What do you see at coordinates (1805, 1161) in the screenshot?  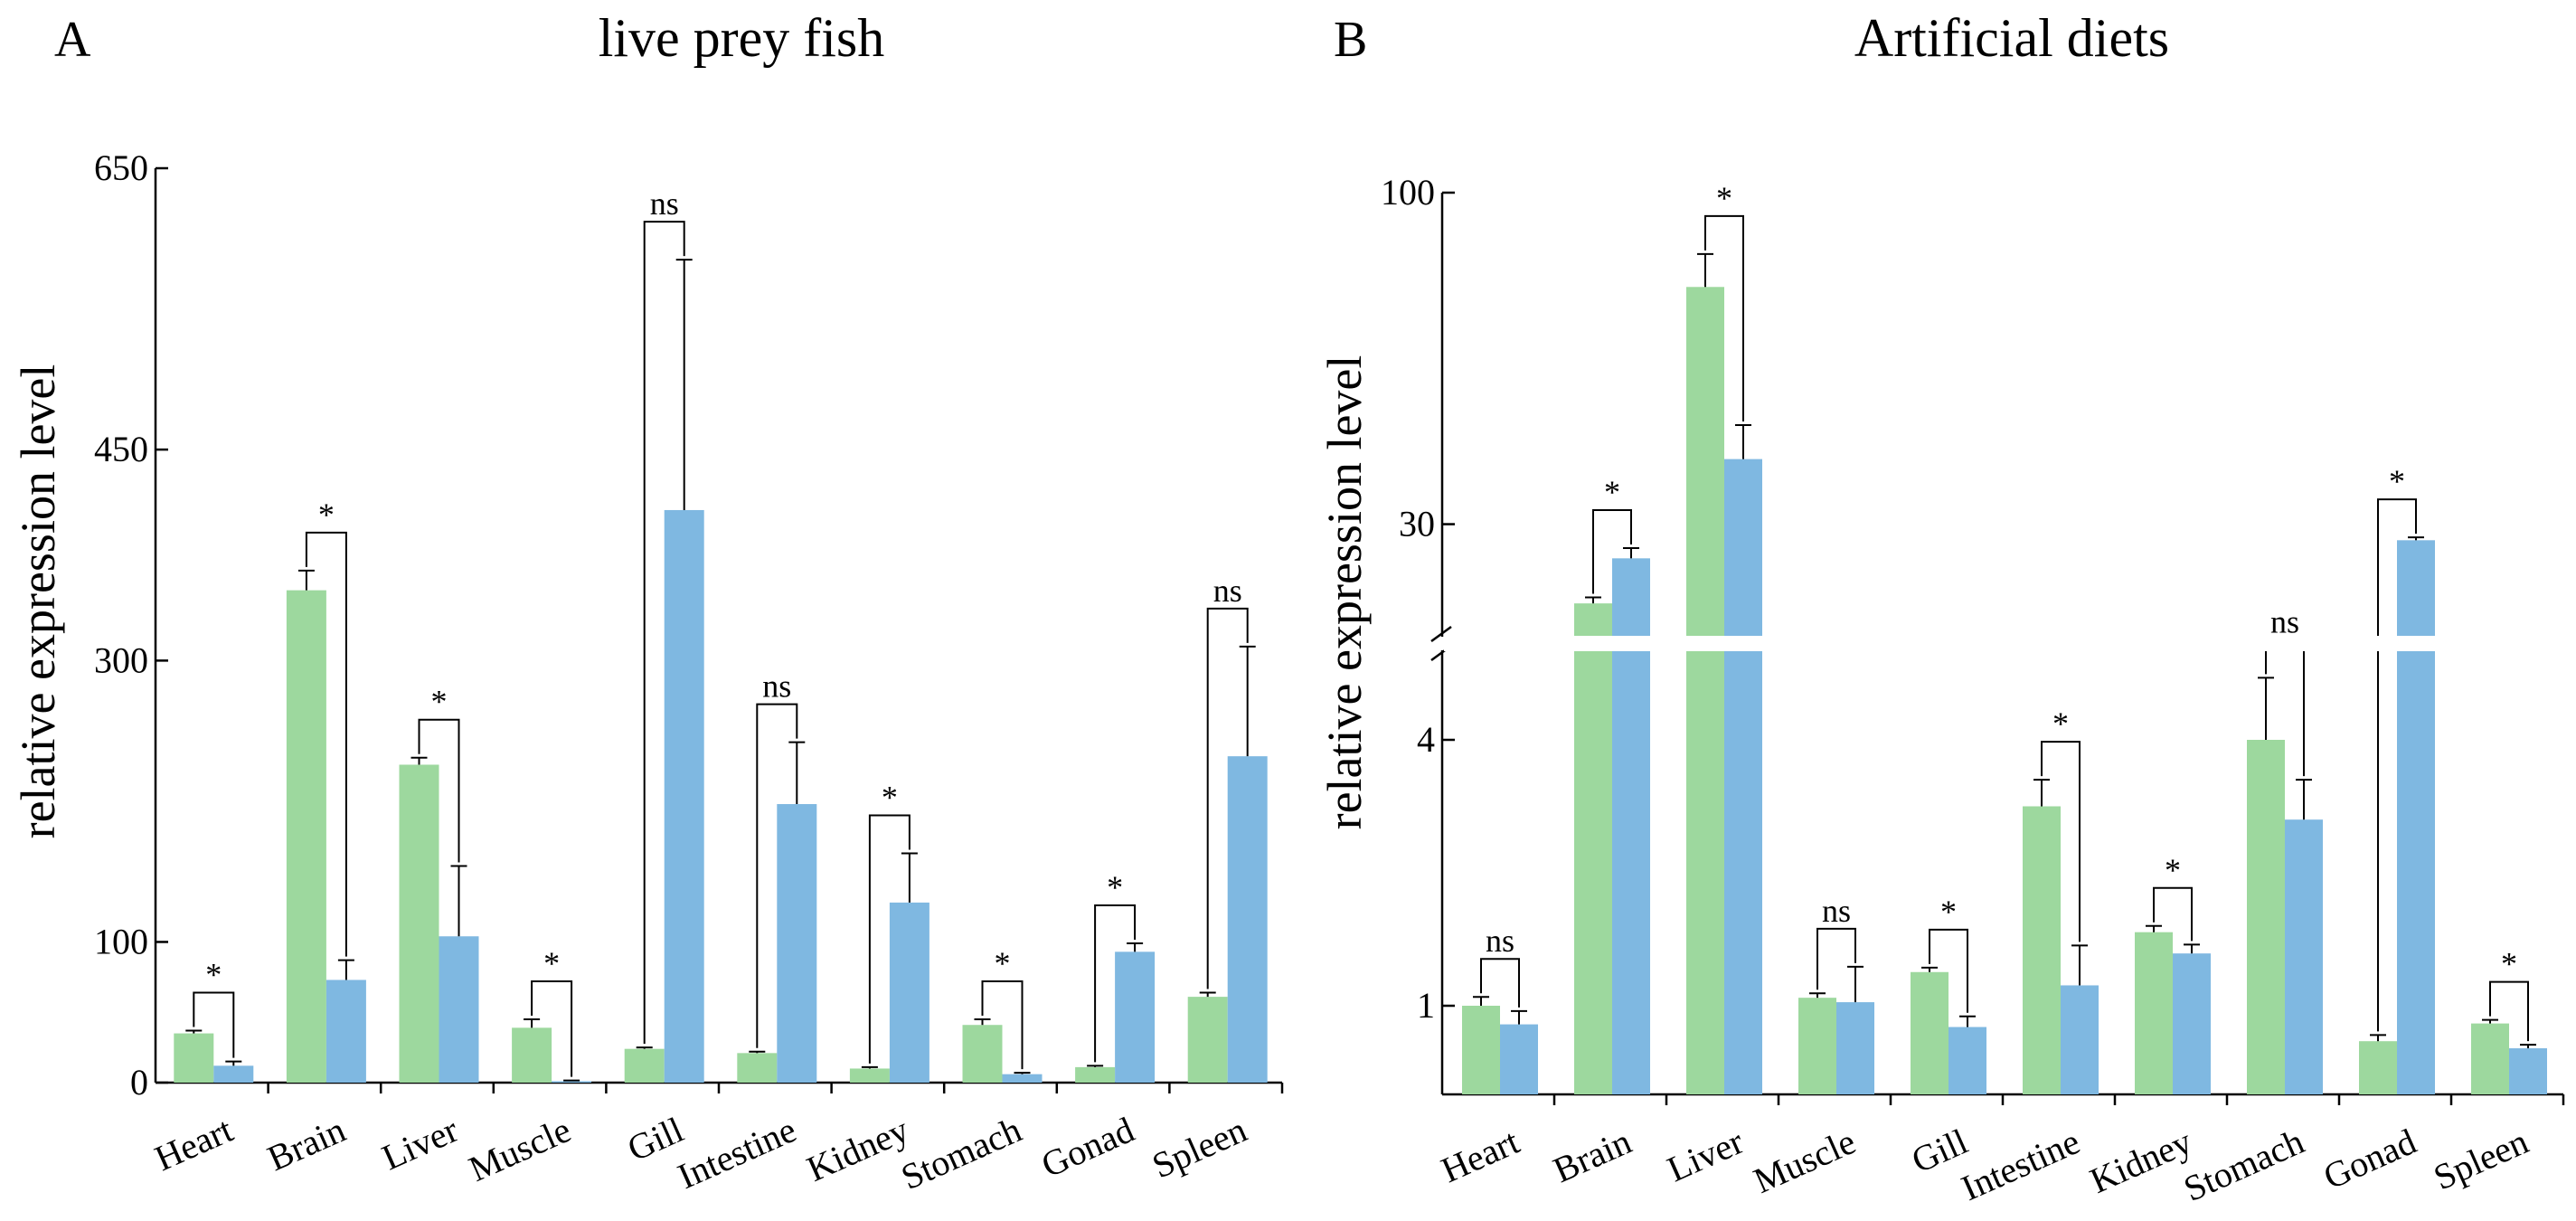 I see `panel-b-category-label: Muscle` at bounding box center [1805, 1161].